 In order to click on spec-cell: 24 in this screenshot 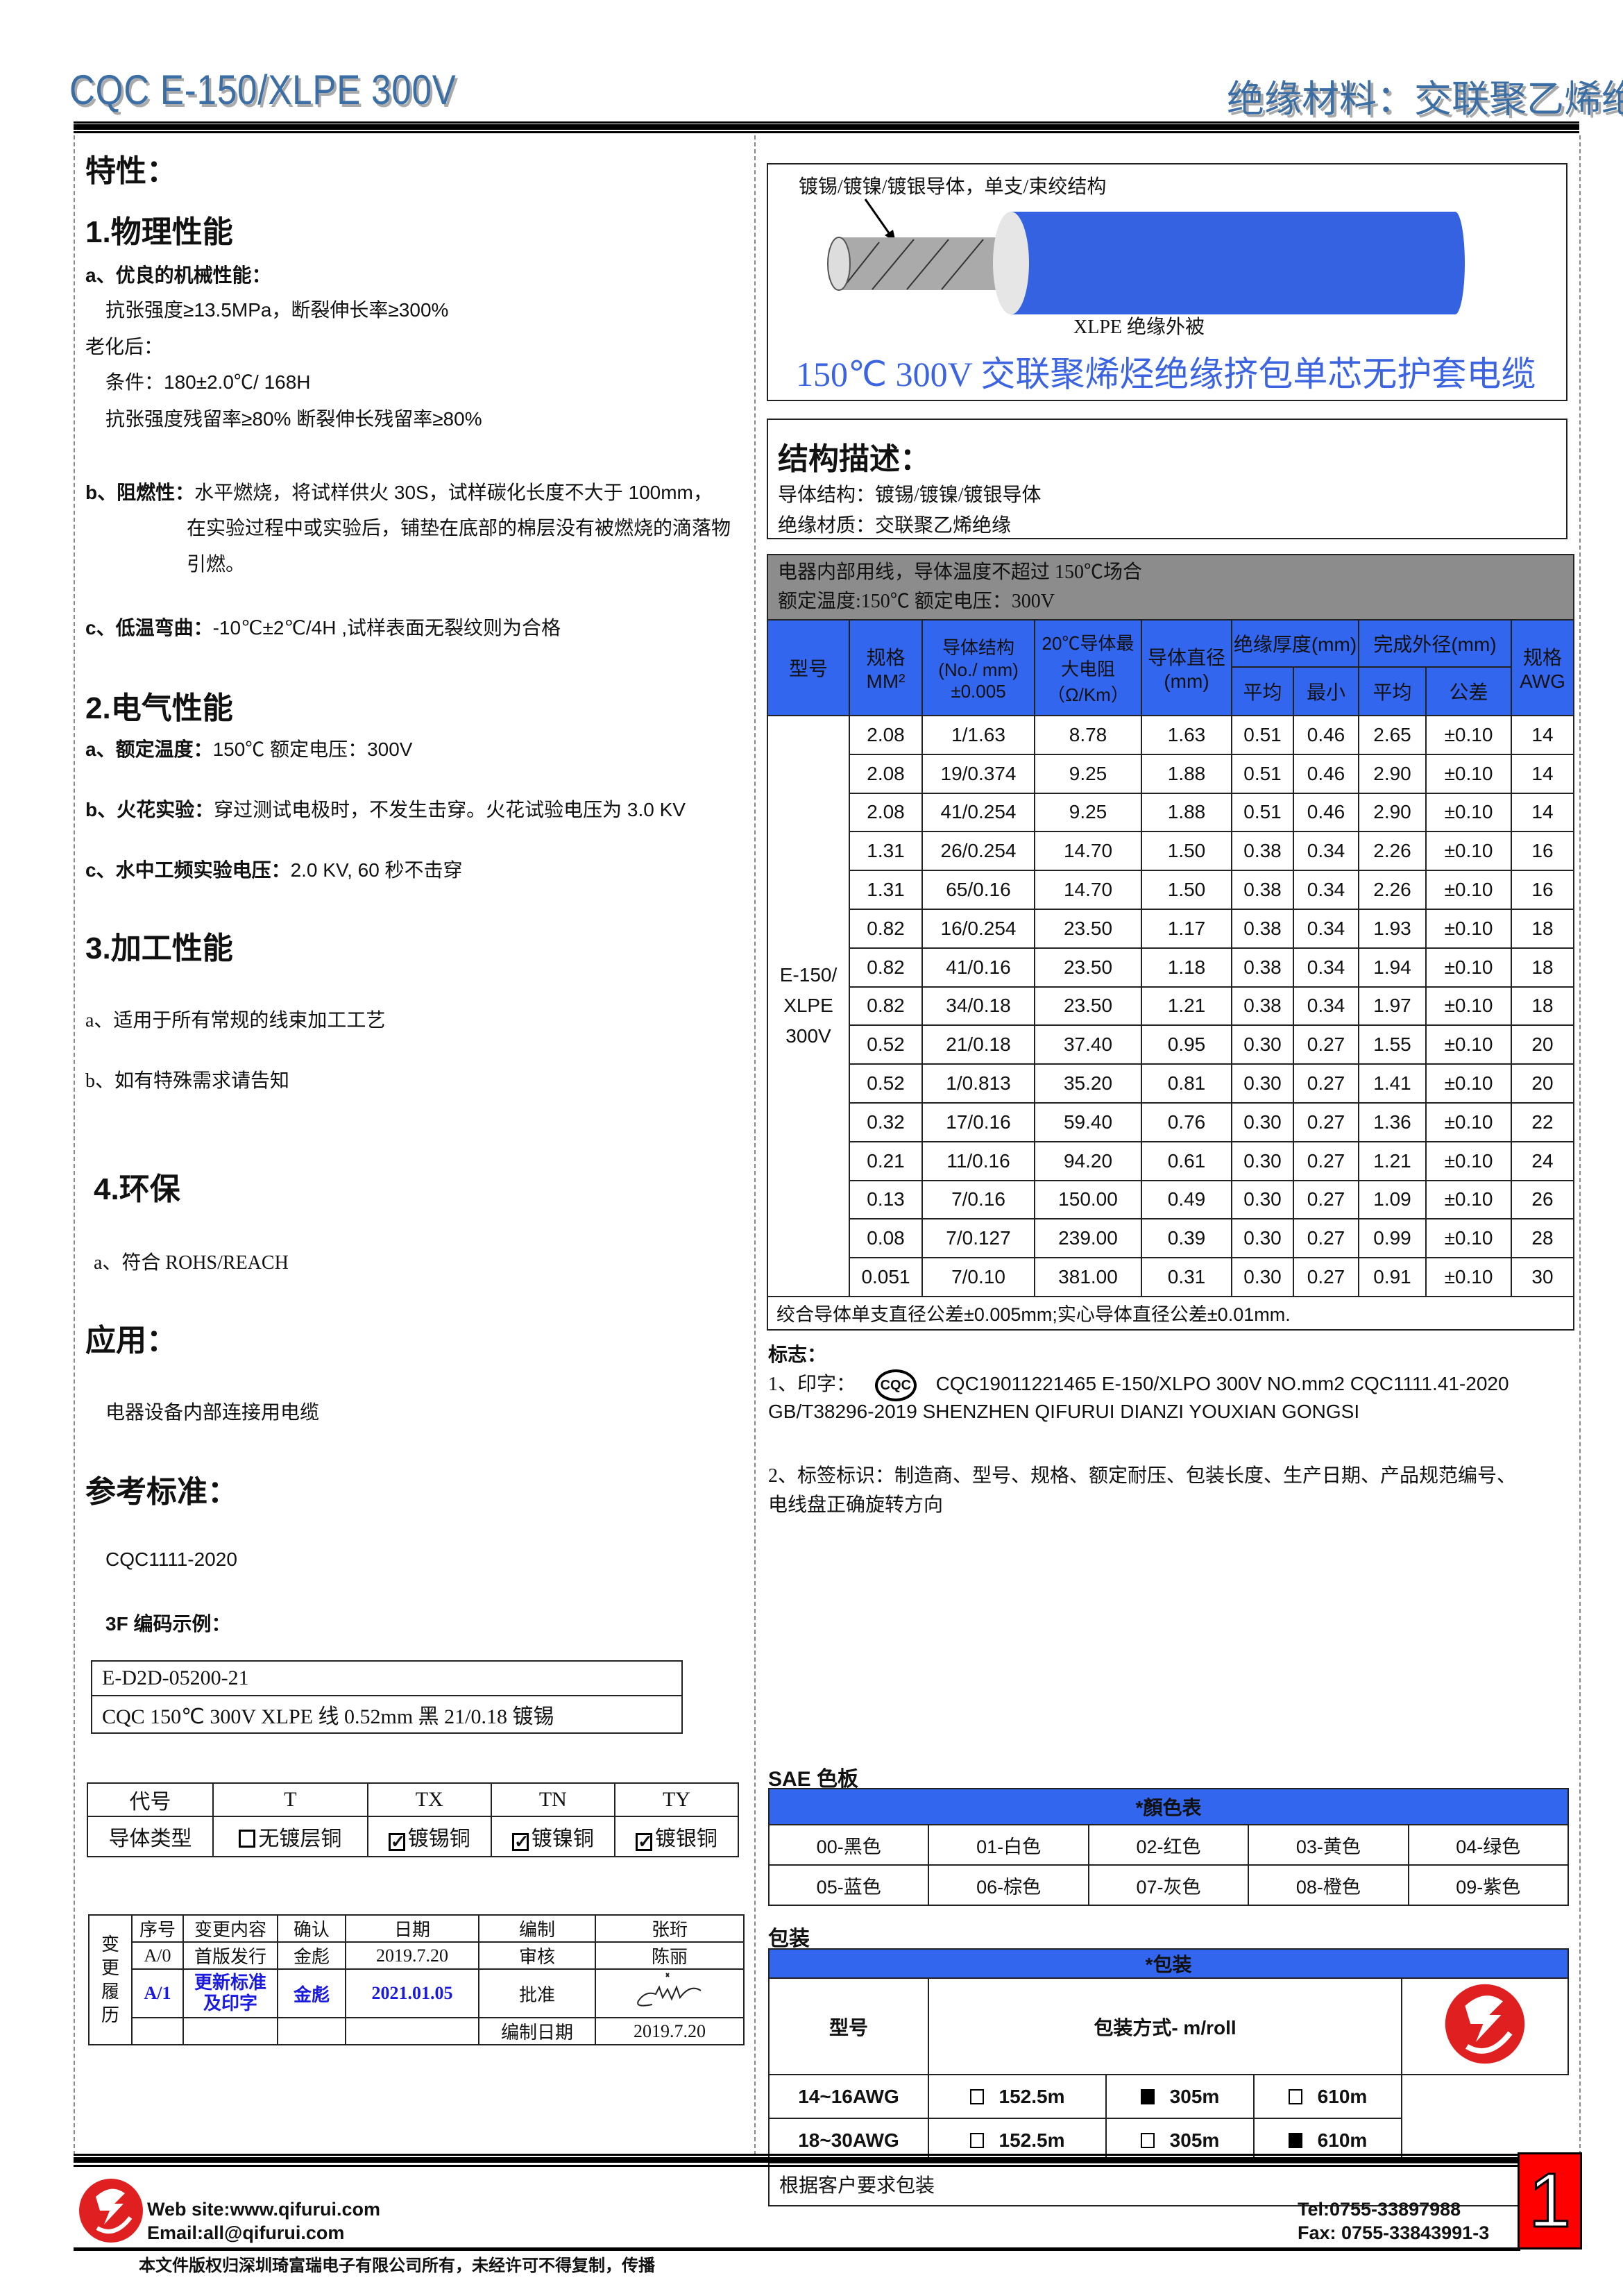, I will do `click(1542, 1161)`.